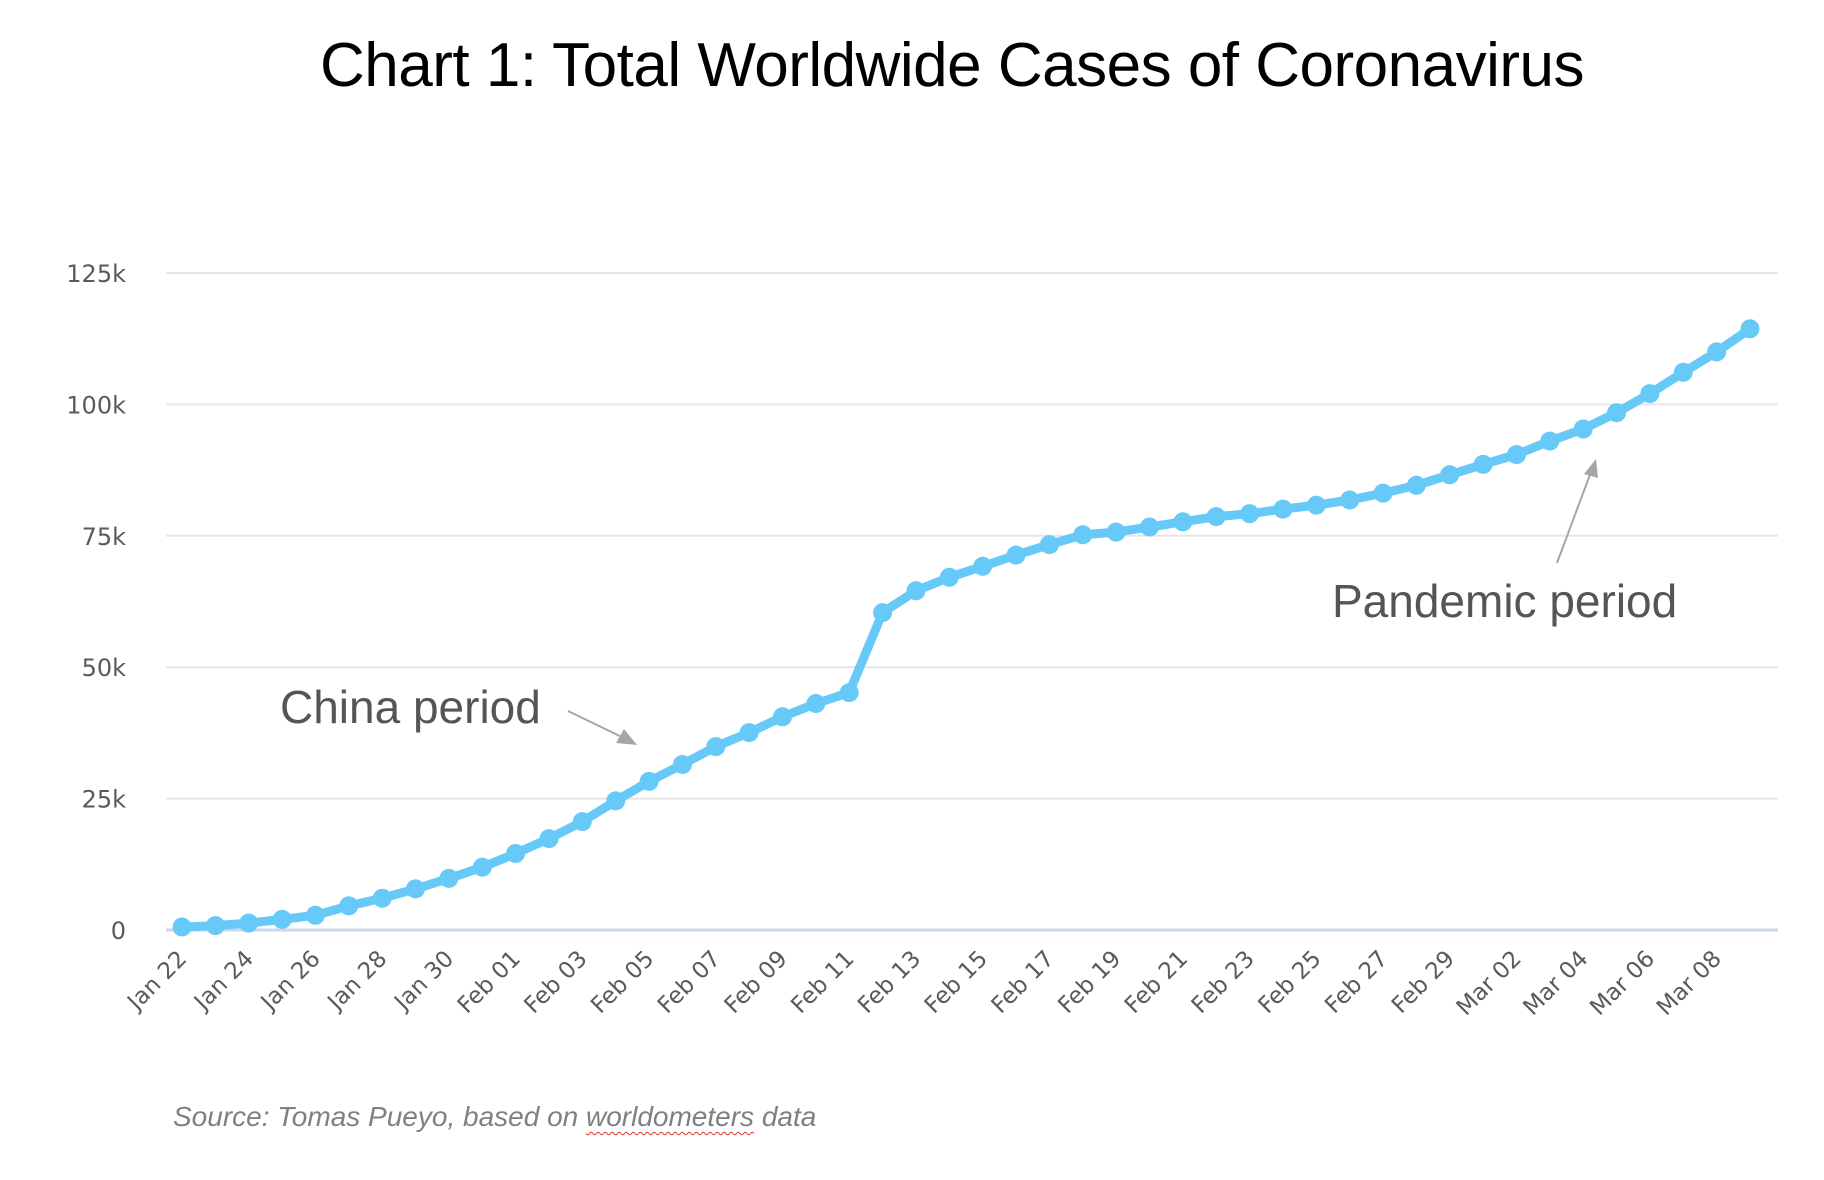  What do you see at coordinates (1089, 982) in the screenshot?
I see `x-tick-label: Feb 19` at bounding box center [1089, 982].